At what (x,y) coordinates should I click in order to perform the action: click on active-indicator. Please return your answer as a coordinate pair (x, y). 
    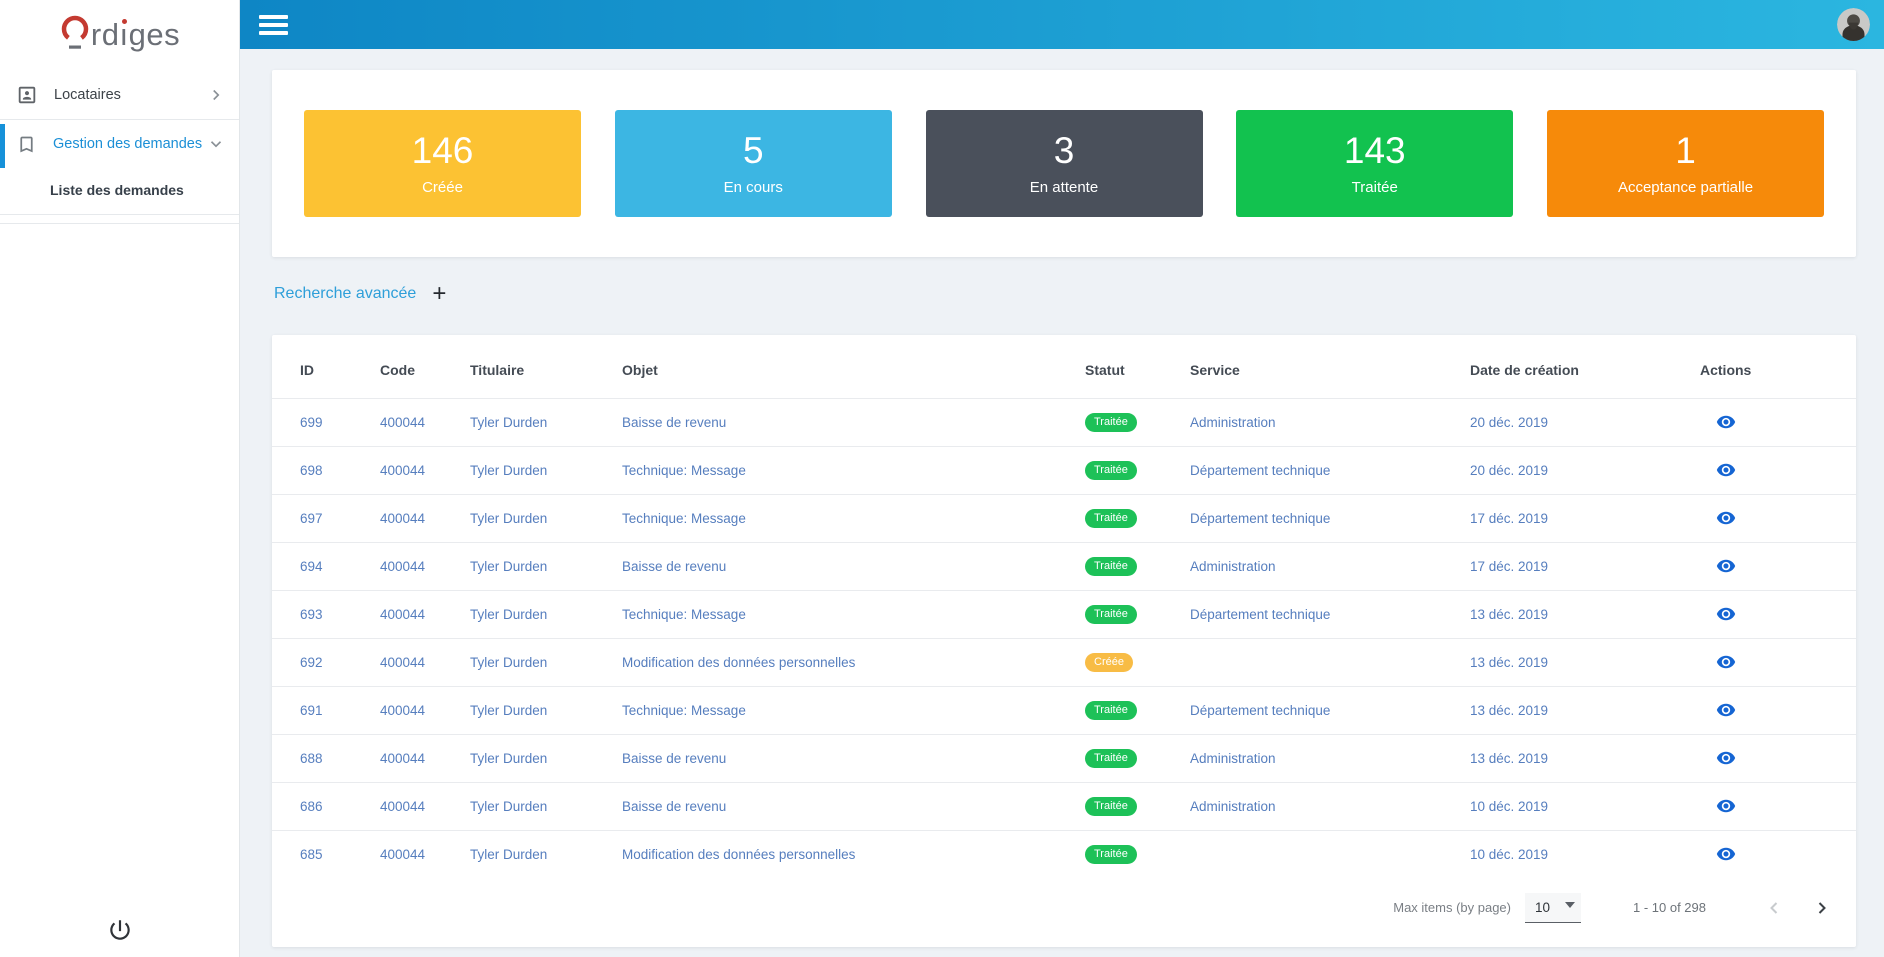
    Looking at the image, I should click on (2, 146).